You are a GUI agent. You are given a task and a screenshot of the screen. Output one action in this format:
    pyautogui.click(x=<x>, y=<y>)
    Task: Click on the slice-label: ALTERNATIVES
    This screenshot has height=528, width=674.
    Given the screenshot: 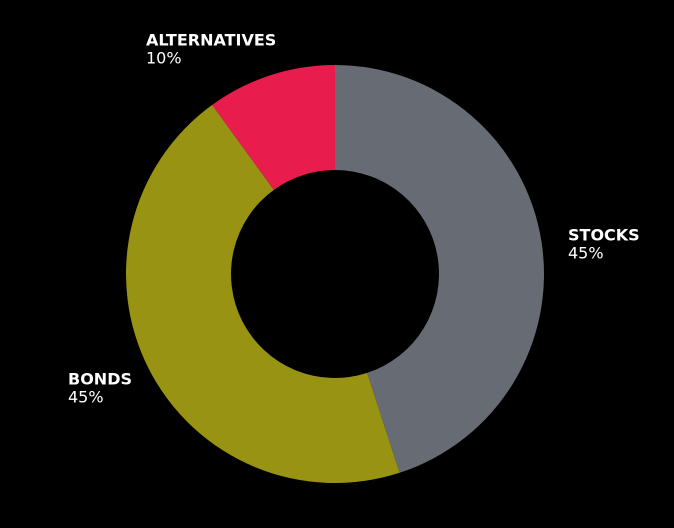 What is the action you would take?
    pyautogui.click(x=211, y=40)
    